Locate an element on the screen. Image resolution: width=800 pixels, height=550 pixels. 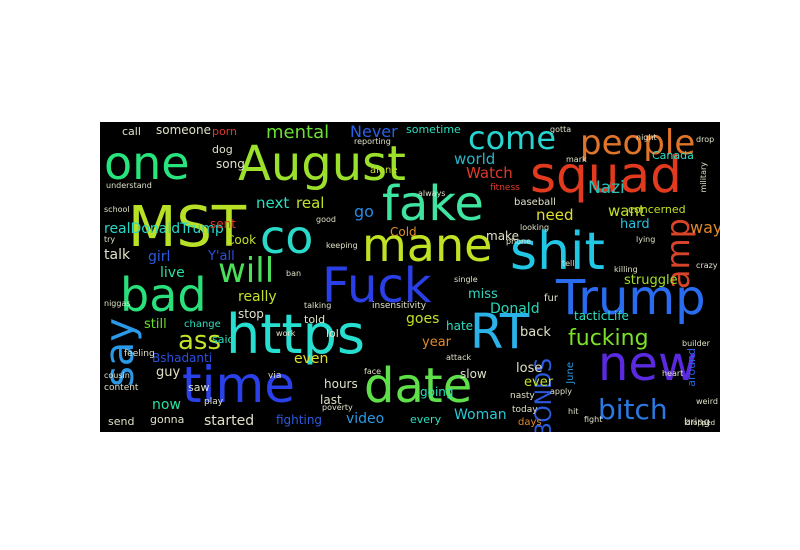
word: going is located at coordinates (437, 392).